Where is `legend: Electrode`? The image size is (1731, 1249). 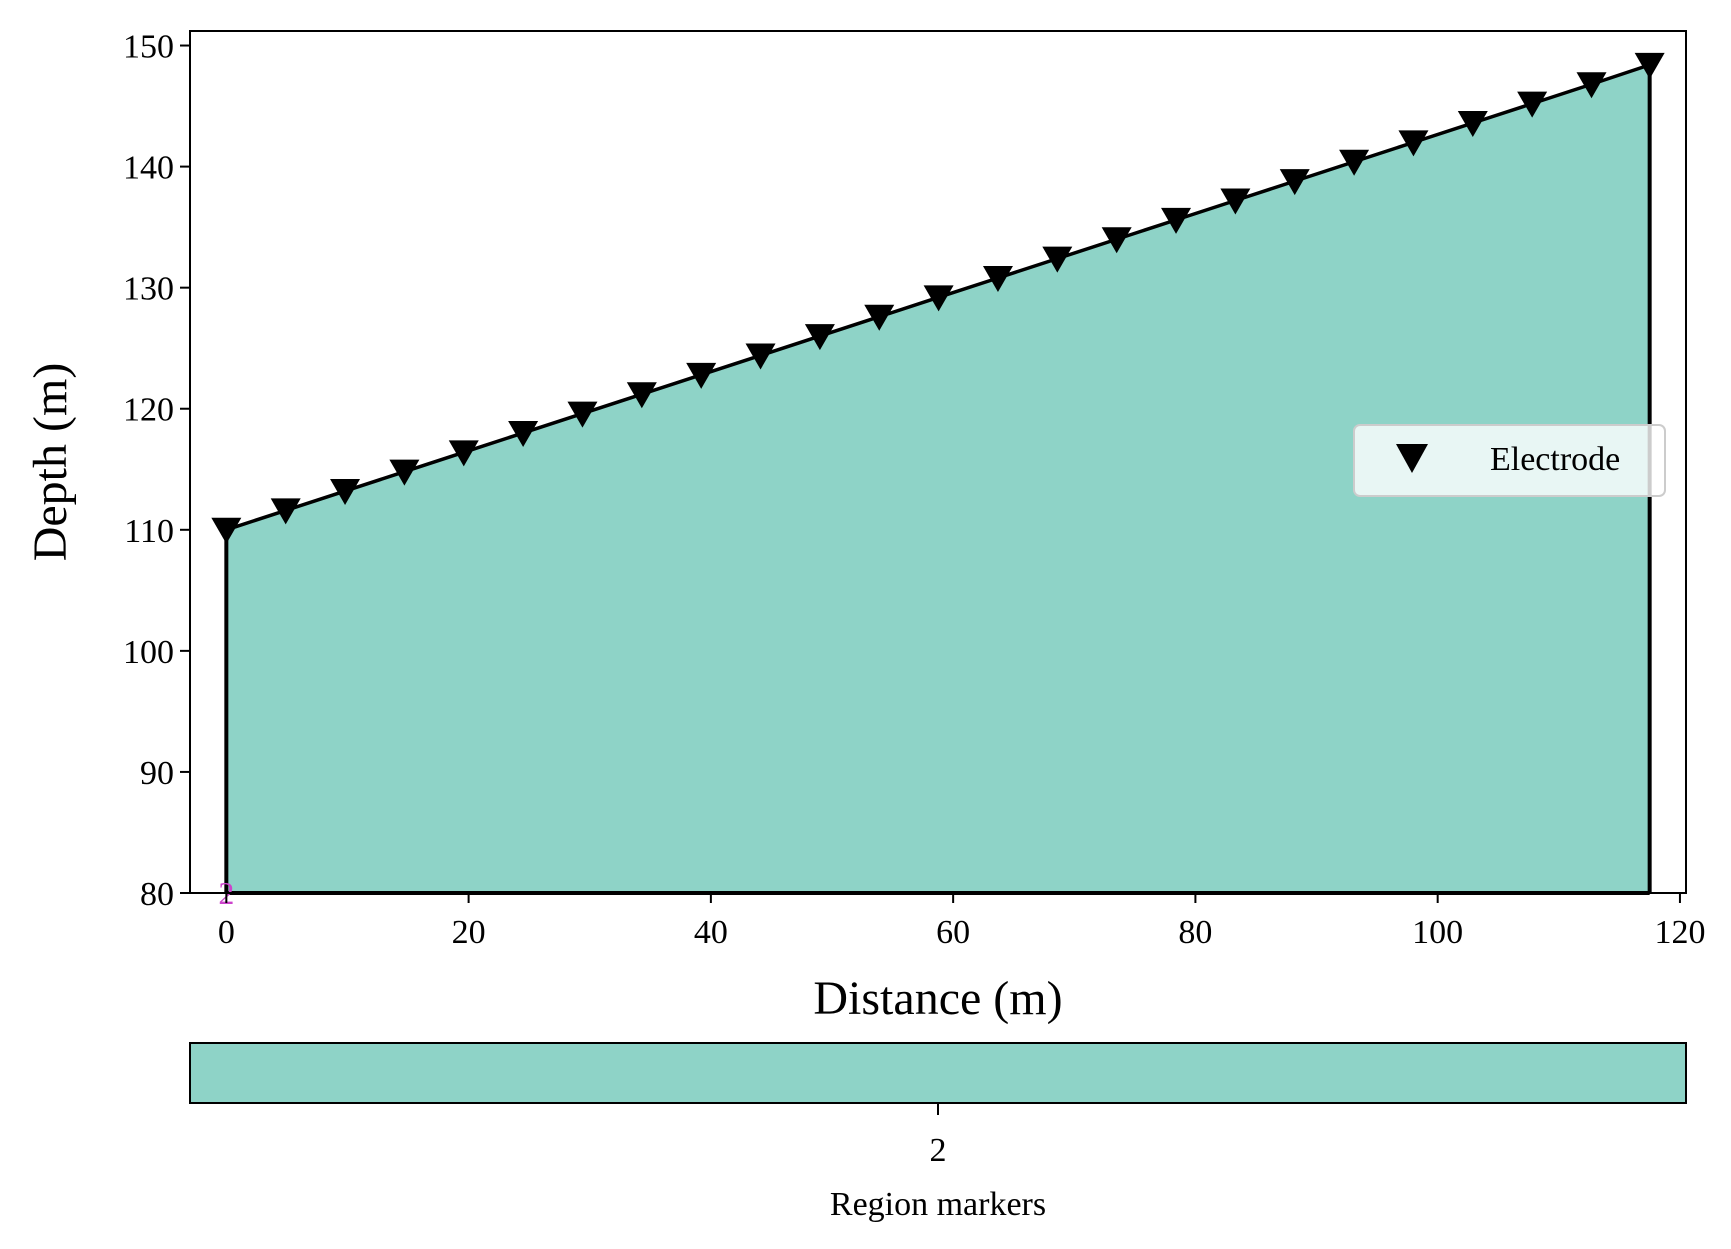
legend: Electrode is located at coordinates (1509, 460).